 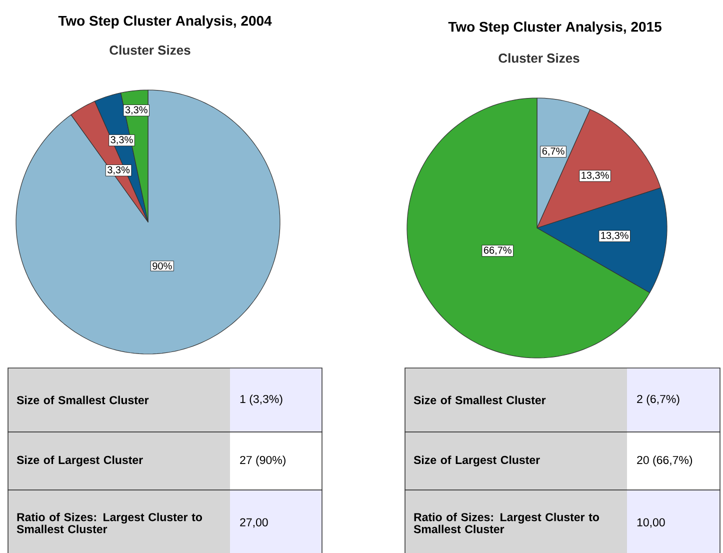 I want to click on data-label: 90%, so click(x=162, y=266).